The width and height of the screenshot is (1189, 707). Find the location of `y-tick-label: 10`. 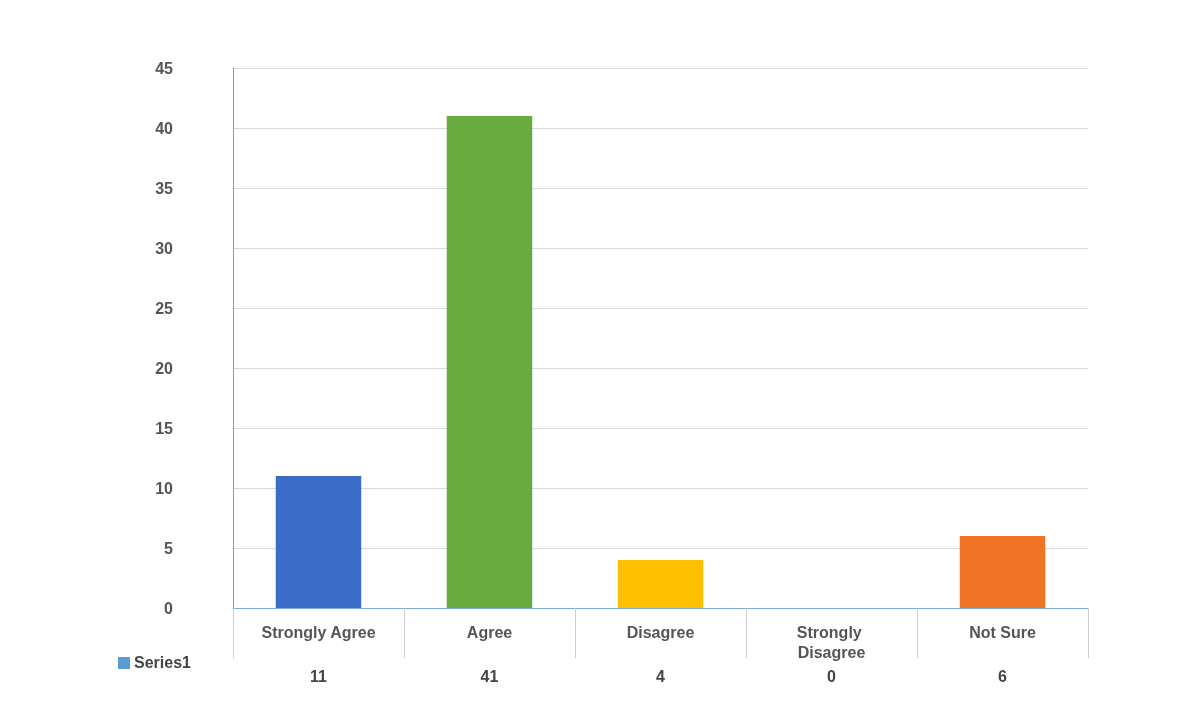

y-tick-label: 10 is located at coordinates (164, 488).